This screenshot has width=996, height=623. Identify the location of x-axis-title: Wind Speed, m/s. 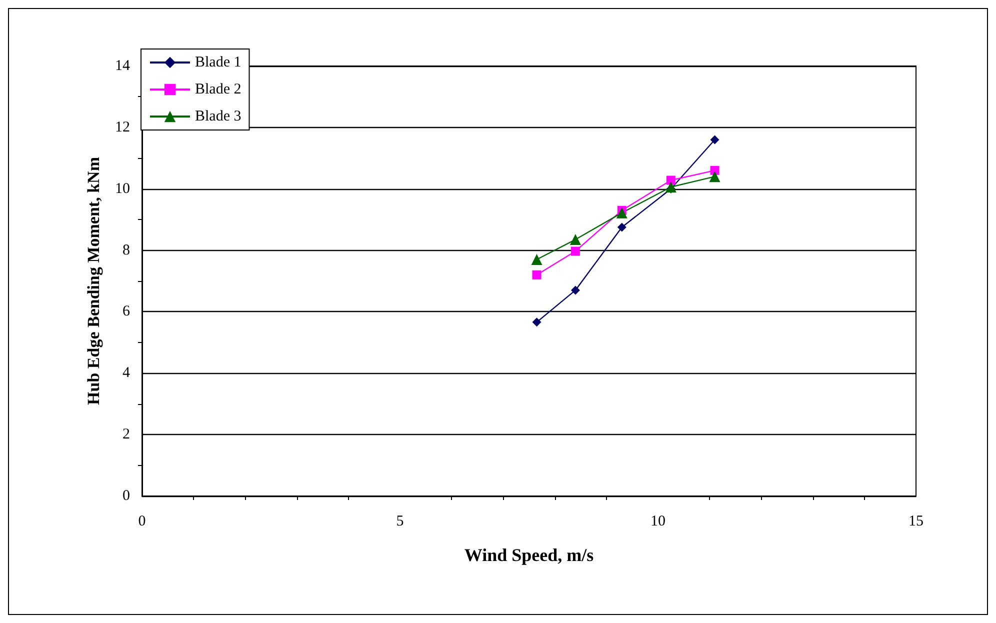
(529, 555).